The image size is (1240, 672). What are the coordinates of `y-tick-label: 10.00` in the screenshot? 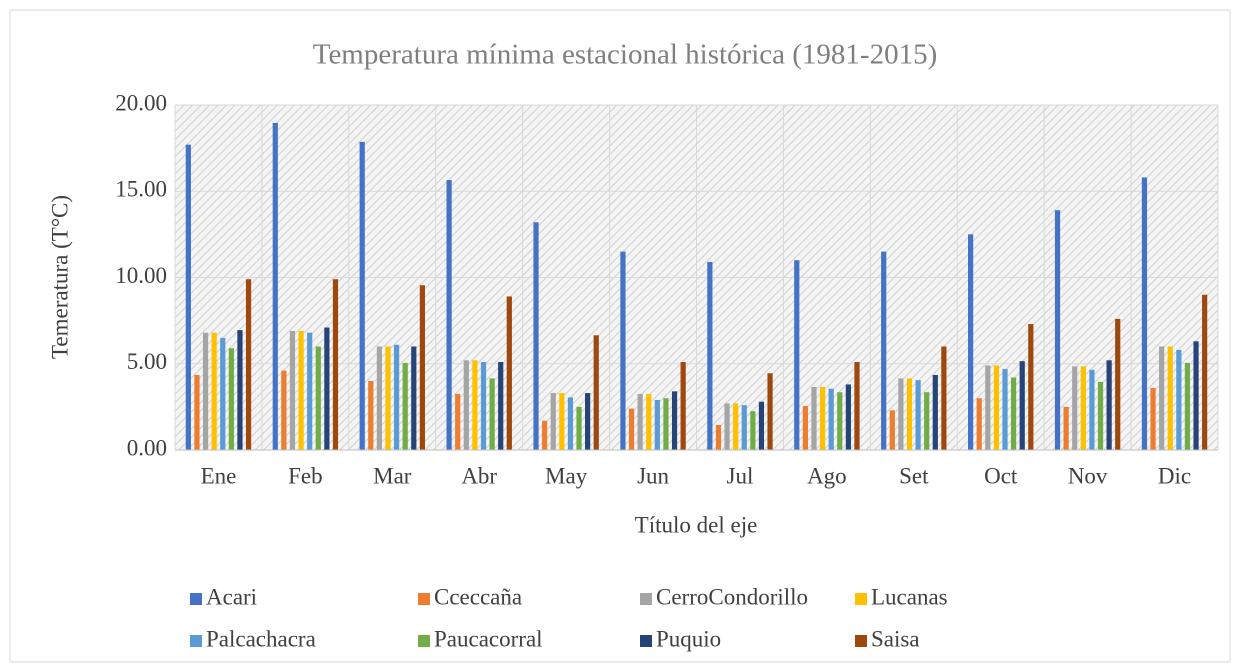 It's located at (141, 275).